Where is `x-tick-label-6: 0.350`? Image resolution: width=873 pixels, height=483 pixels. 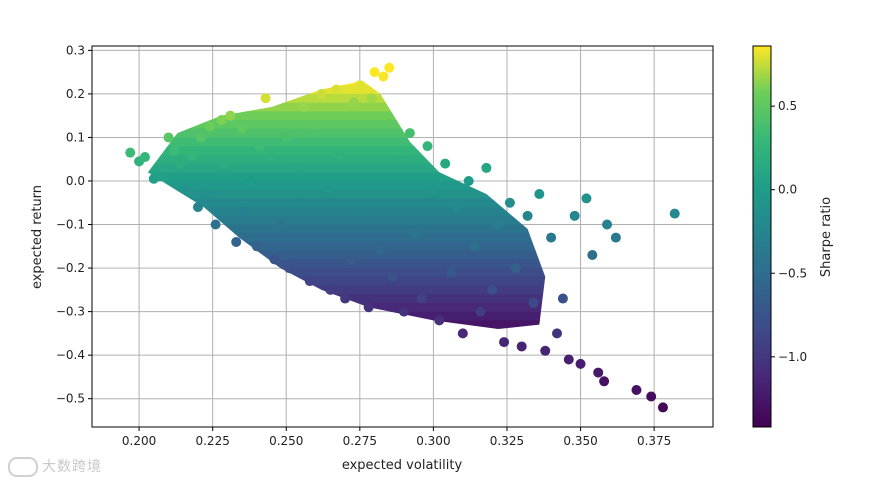 x-tick-label-6: 0.350 is located at coordinates (580, 441).